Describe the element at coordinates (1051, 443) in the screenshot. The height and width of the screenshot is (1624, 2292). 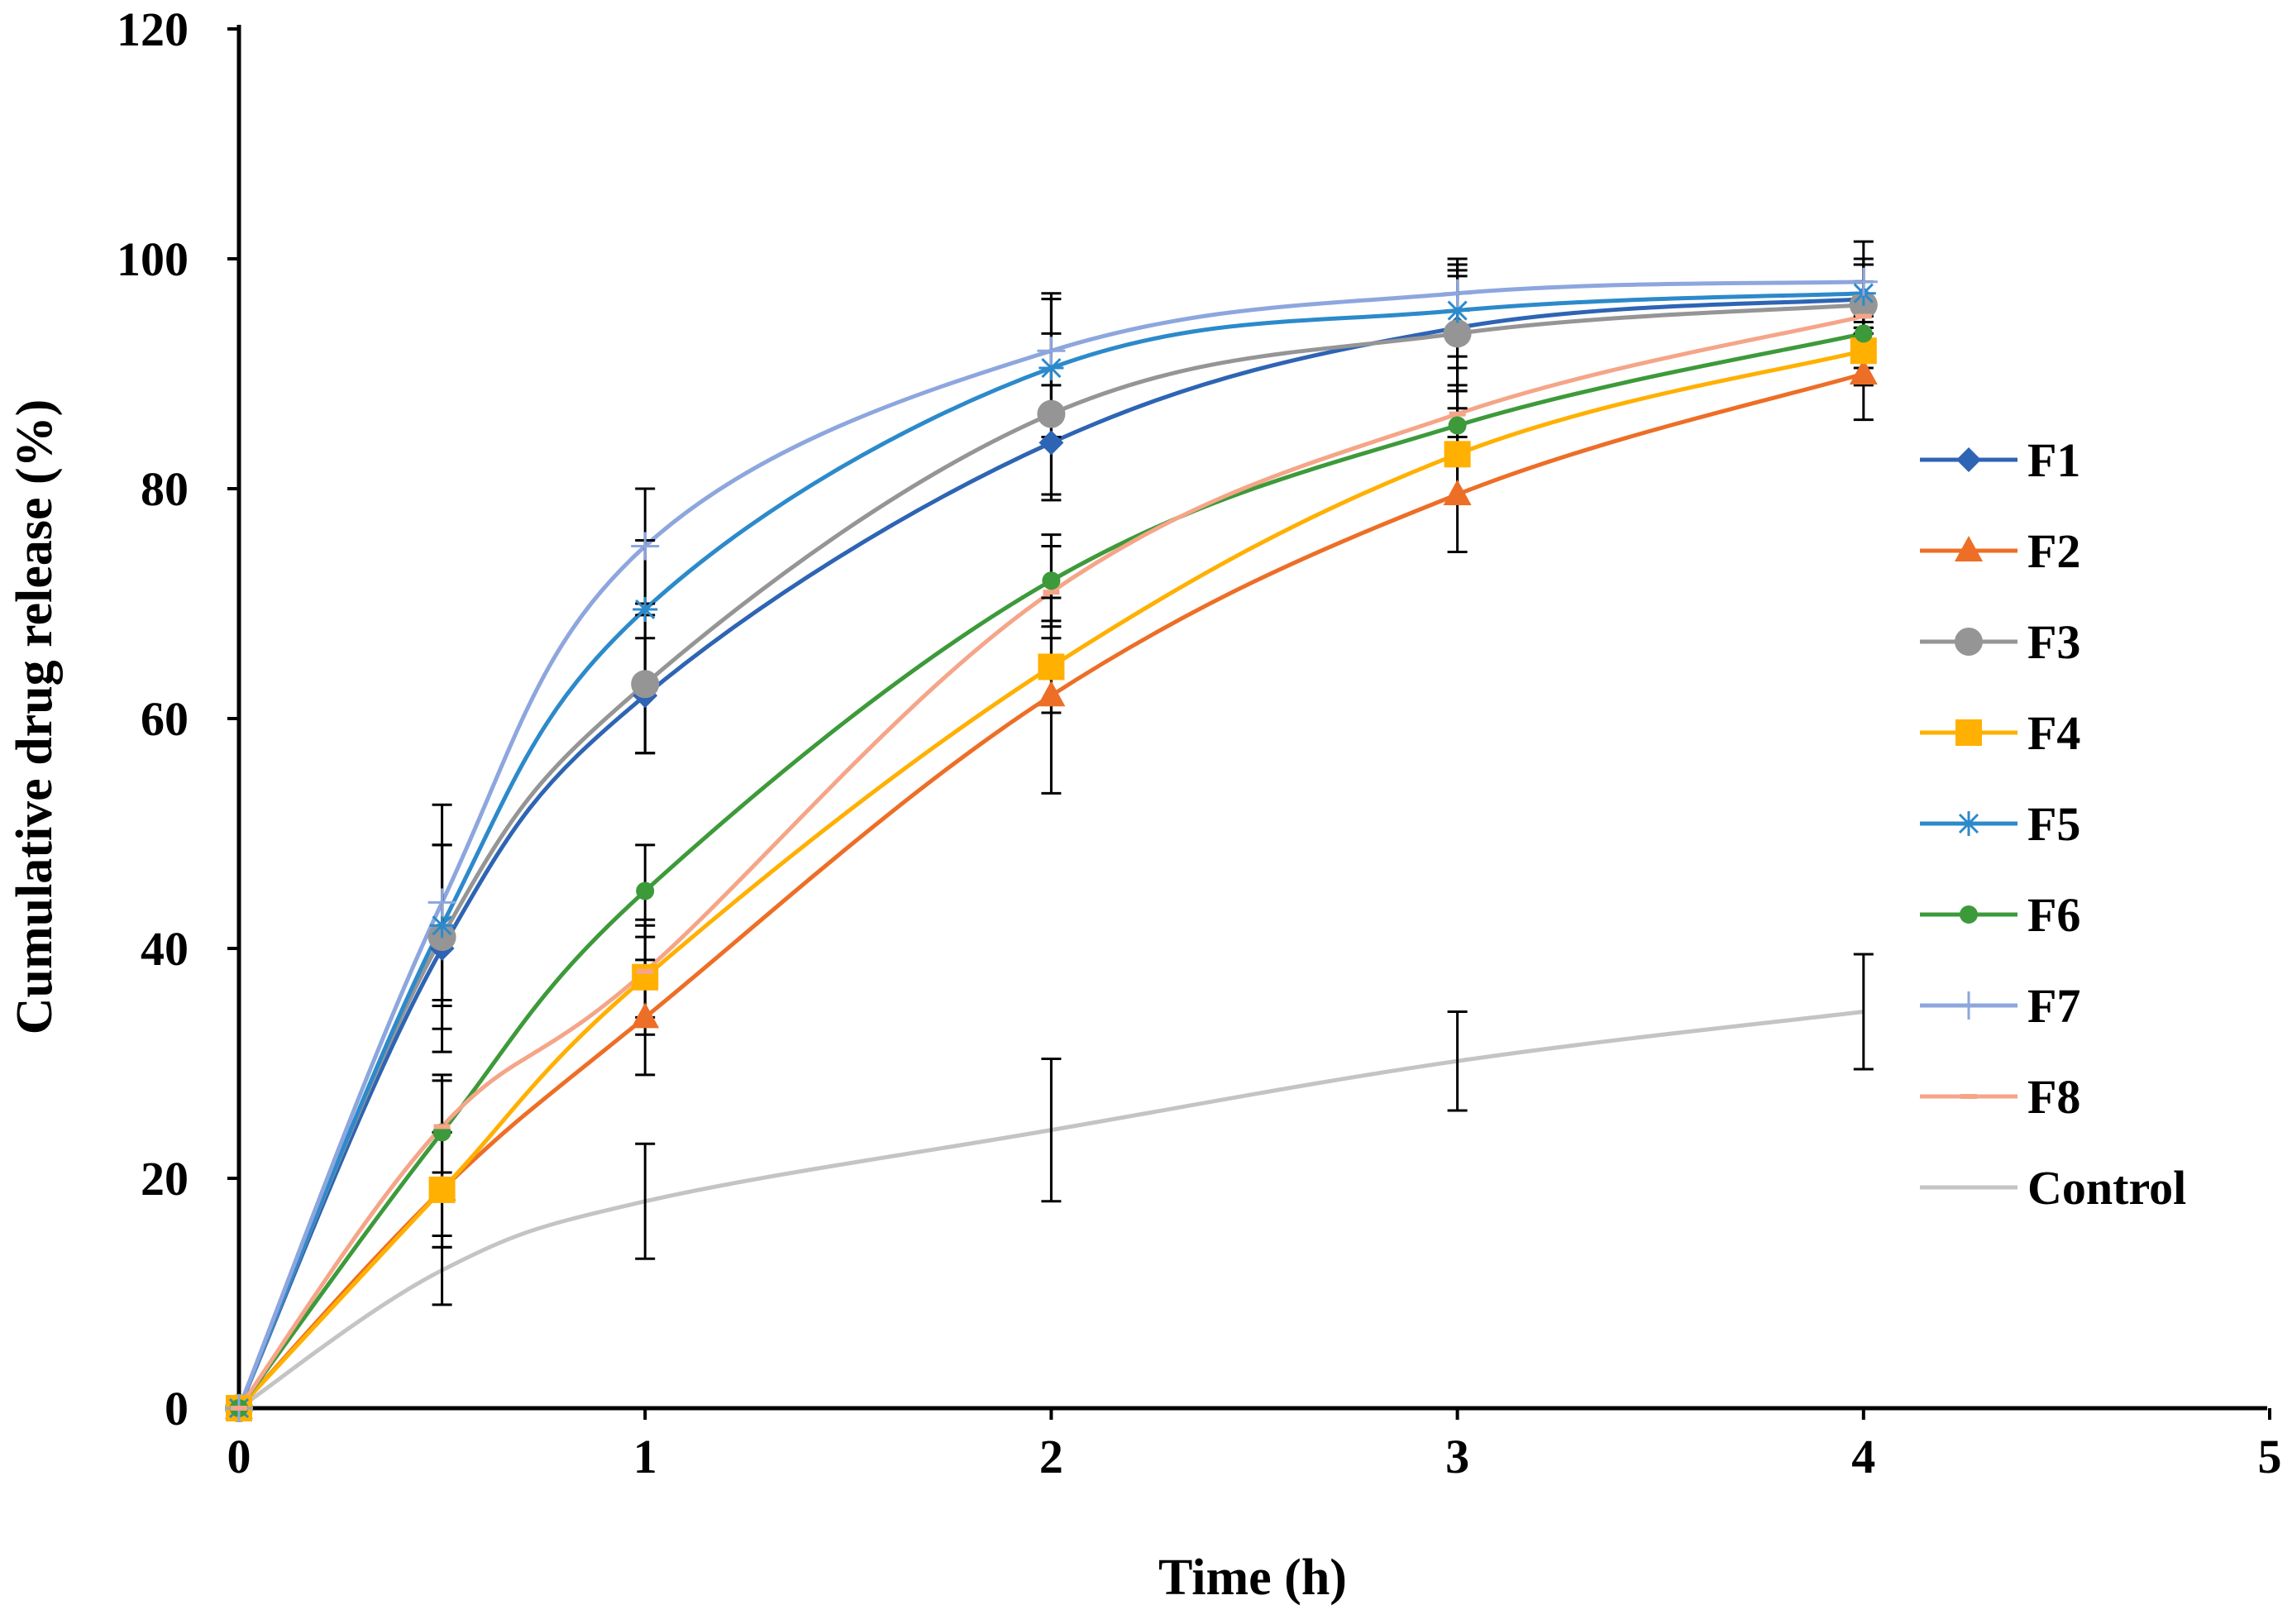
I see `data-point-f1` at that location.